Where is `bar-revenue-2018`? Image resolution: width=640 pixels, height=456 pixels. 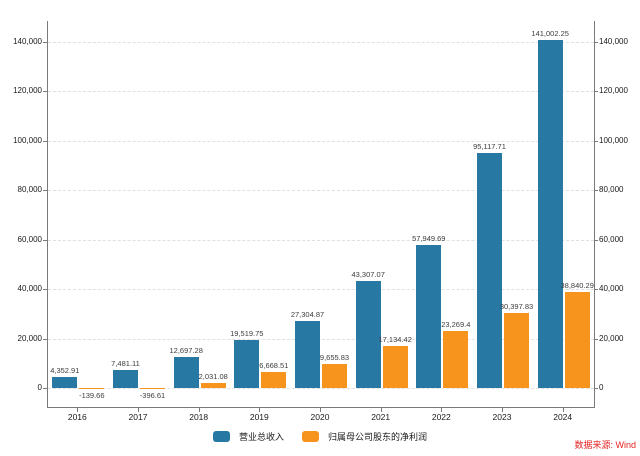 bar-revenue-2018 is located at coordinates (186, 372).